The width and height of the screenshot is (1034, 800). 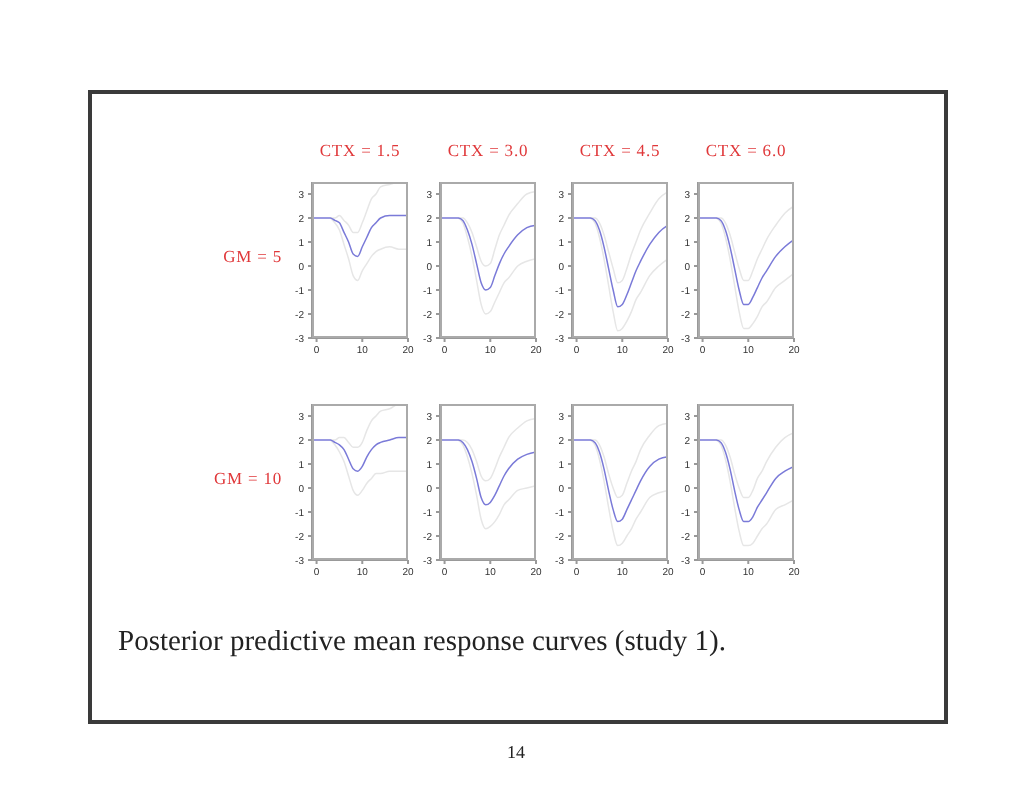 I want to click on text: Posterior predictive mean response curves (study 1)., so click(x=422, y=643).